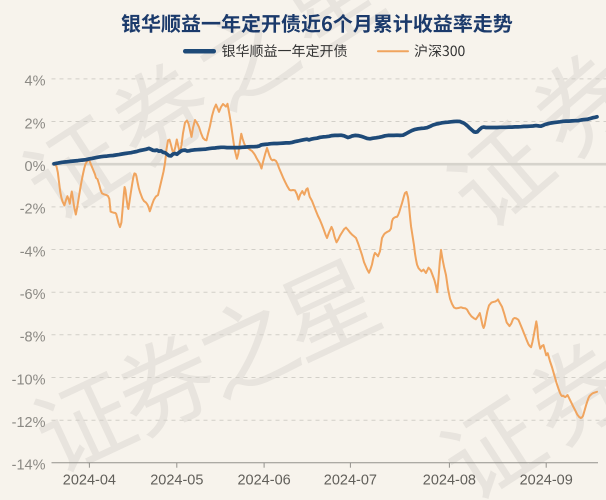 The image size is (606, 500). I want to click on svg-text: -2%, so click(33, 210).